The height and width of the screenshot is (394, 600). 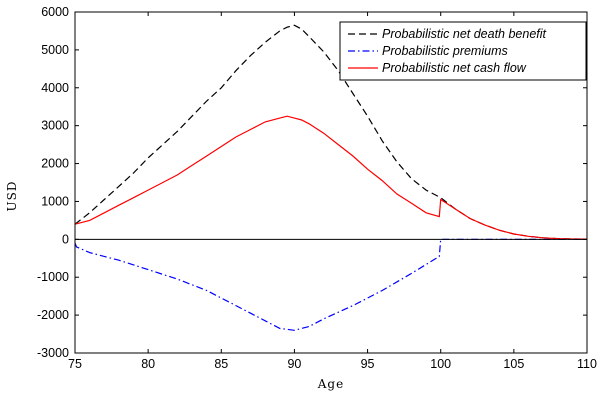 I want to click on x-tick-label: 110, so click(x=587, y=364).